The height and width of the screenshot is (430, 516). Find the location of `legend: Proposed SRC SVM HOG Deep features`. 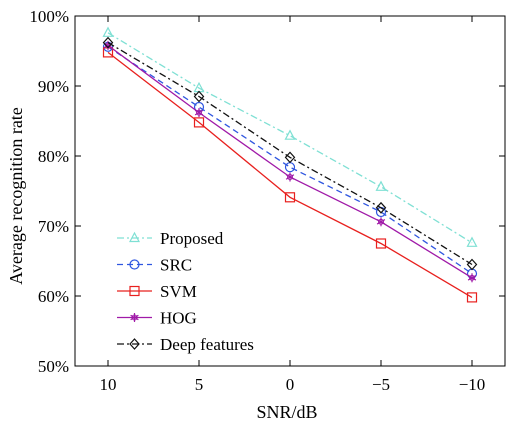

legend: Proposed SRC SVM HOG Deep features is located at coordinates (185, 291).